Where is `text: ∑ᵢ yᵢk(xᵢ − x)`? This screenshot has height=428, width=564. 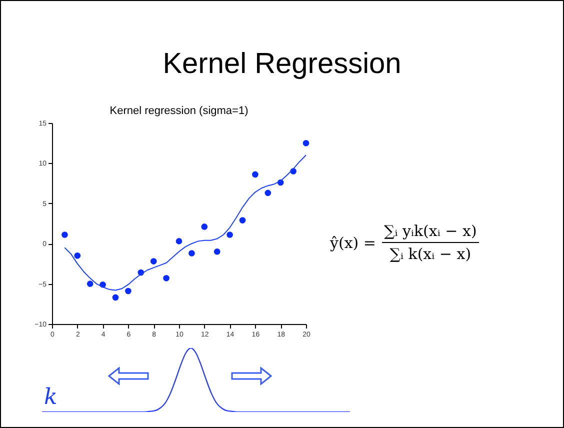
text: ∑ᵢ yᵢk(xᵢ − x) is located at coordinates (430, 232).